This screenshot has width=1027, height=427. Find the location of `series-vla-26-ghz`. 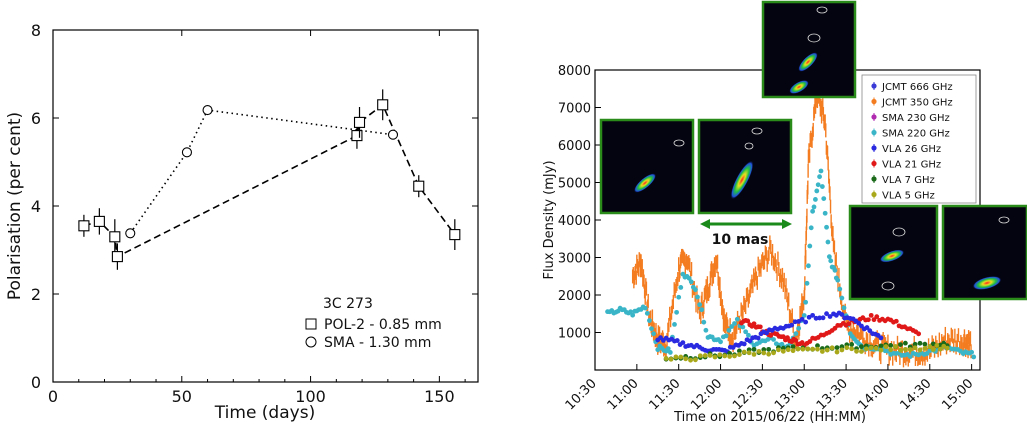

series-vla-26-ghz is located at coordinates (769, 332).